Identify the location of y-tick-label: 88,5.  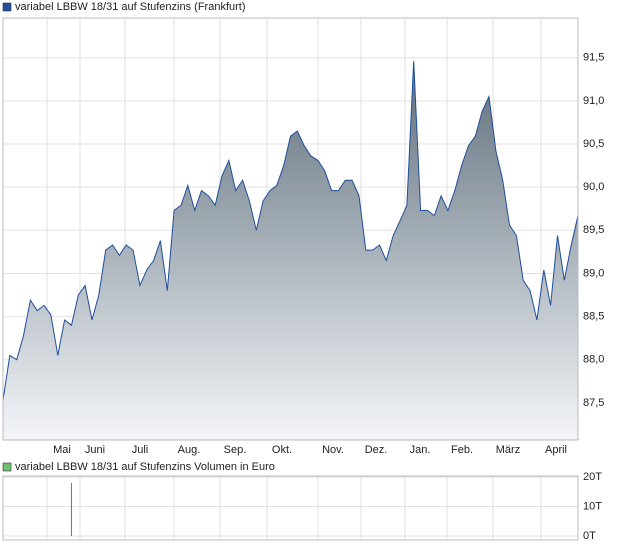
(593, 316).